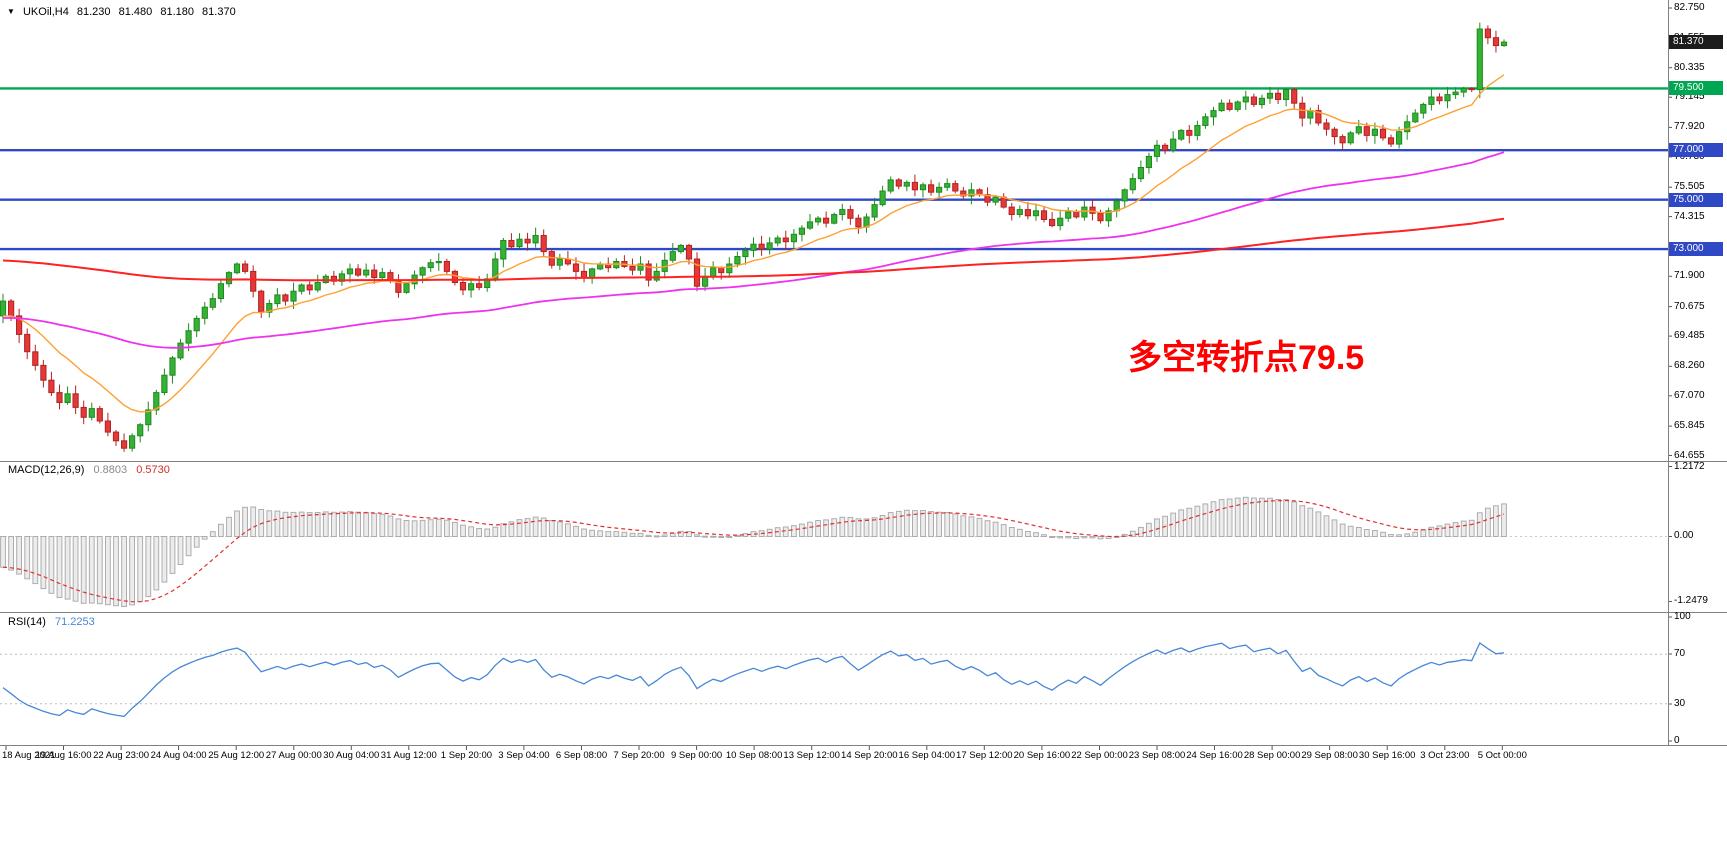 The image size is (1727, 844). What do you see at coordinates (524, 755) in the screenshot?
I see `time-axis-label: 3 Sep 04:00` at bounding box center [524, 755].